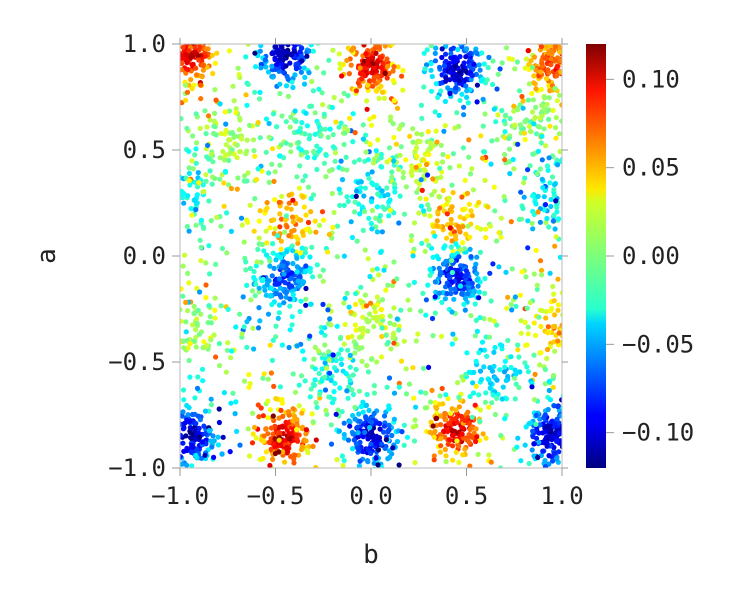 This screenshot has width=750, height=600. What do you see at coordinates (651, 79) in the screenshot?
I see `colorbar-tick-label: 0.10` at bounding box center [651, 79].